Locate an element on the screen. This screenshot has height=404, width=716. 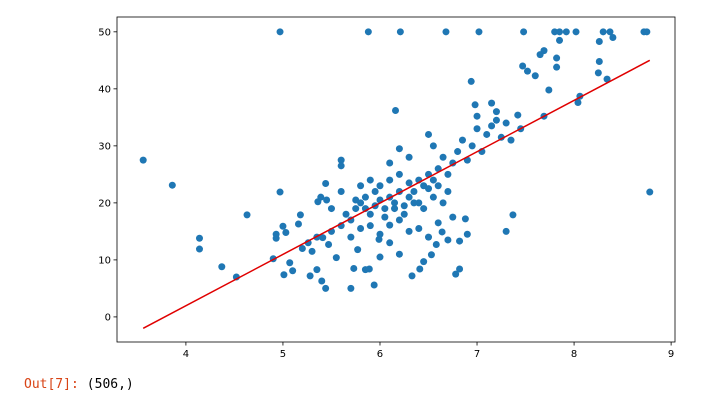
output-prompt: Out[7]: is located at coordinates (51, 384).